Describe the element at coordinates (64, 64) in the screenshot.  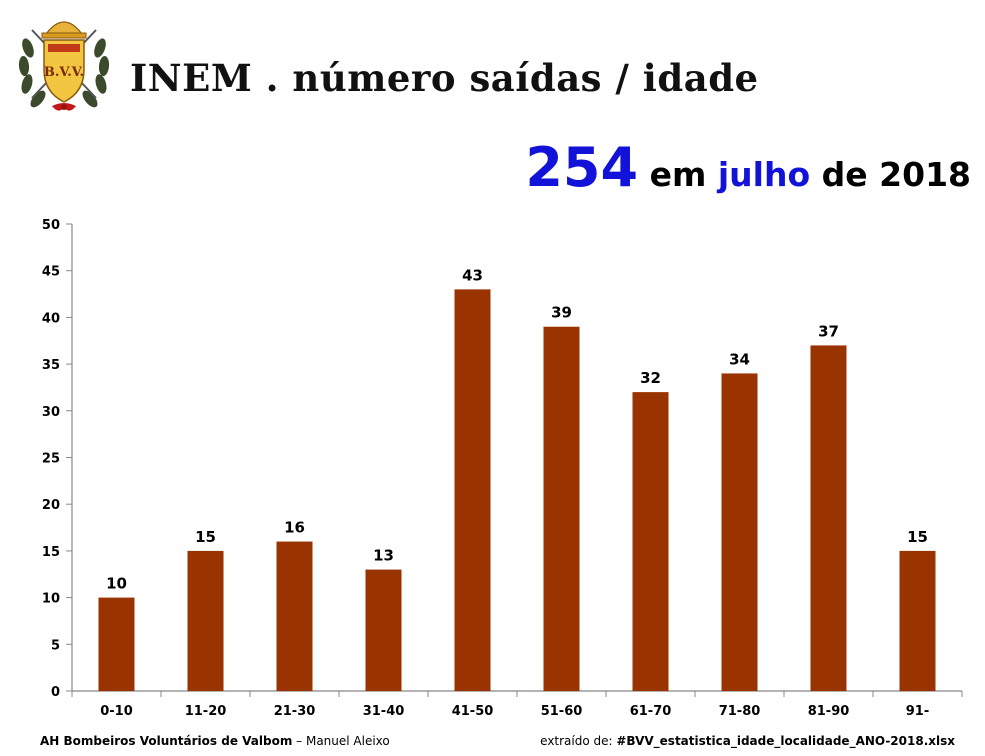
I see `bvv-logo: B.V.V.` at that location.